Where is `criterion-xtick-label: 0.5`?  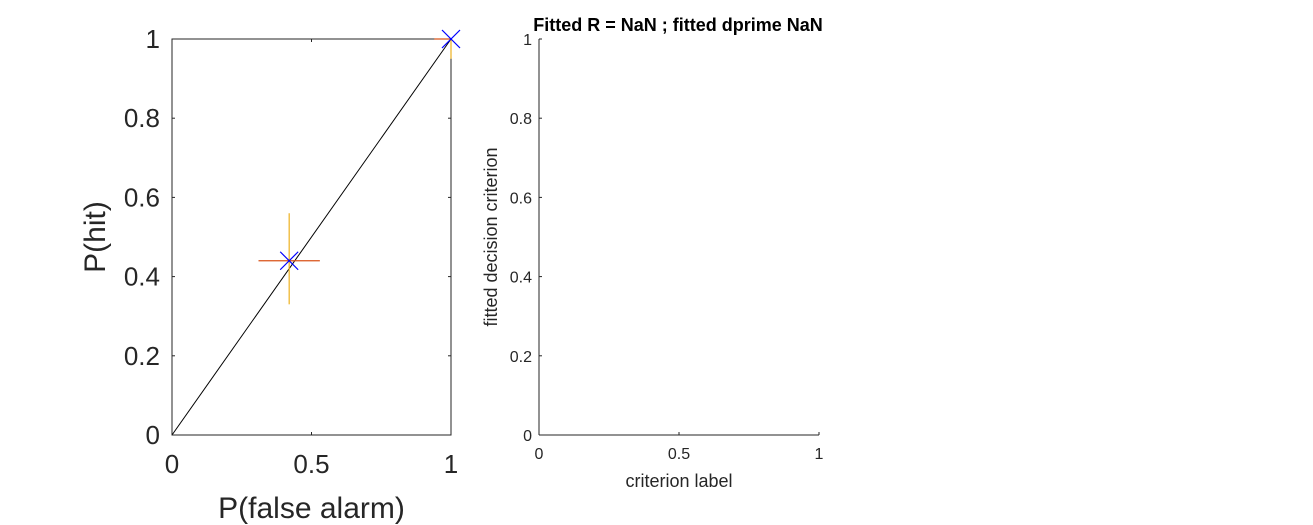 criterion-xtick-label: 0.5 is located at coordinates (679, 454).